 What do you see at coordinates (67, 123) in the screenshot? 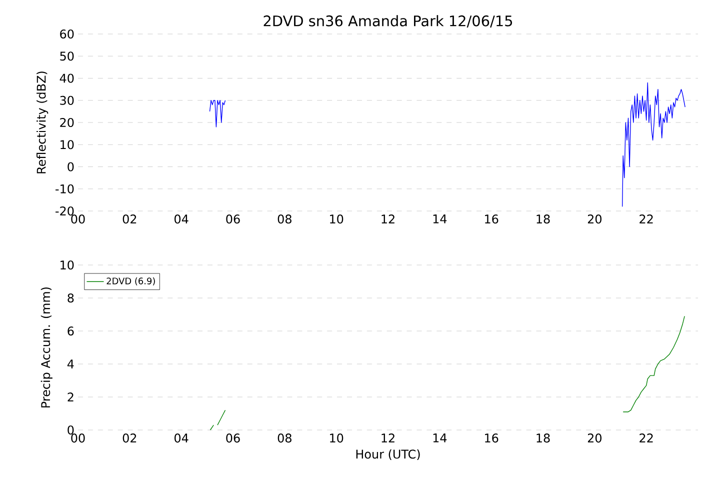
I see `y-tick-label: 20` at bounding box center [67, 123].